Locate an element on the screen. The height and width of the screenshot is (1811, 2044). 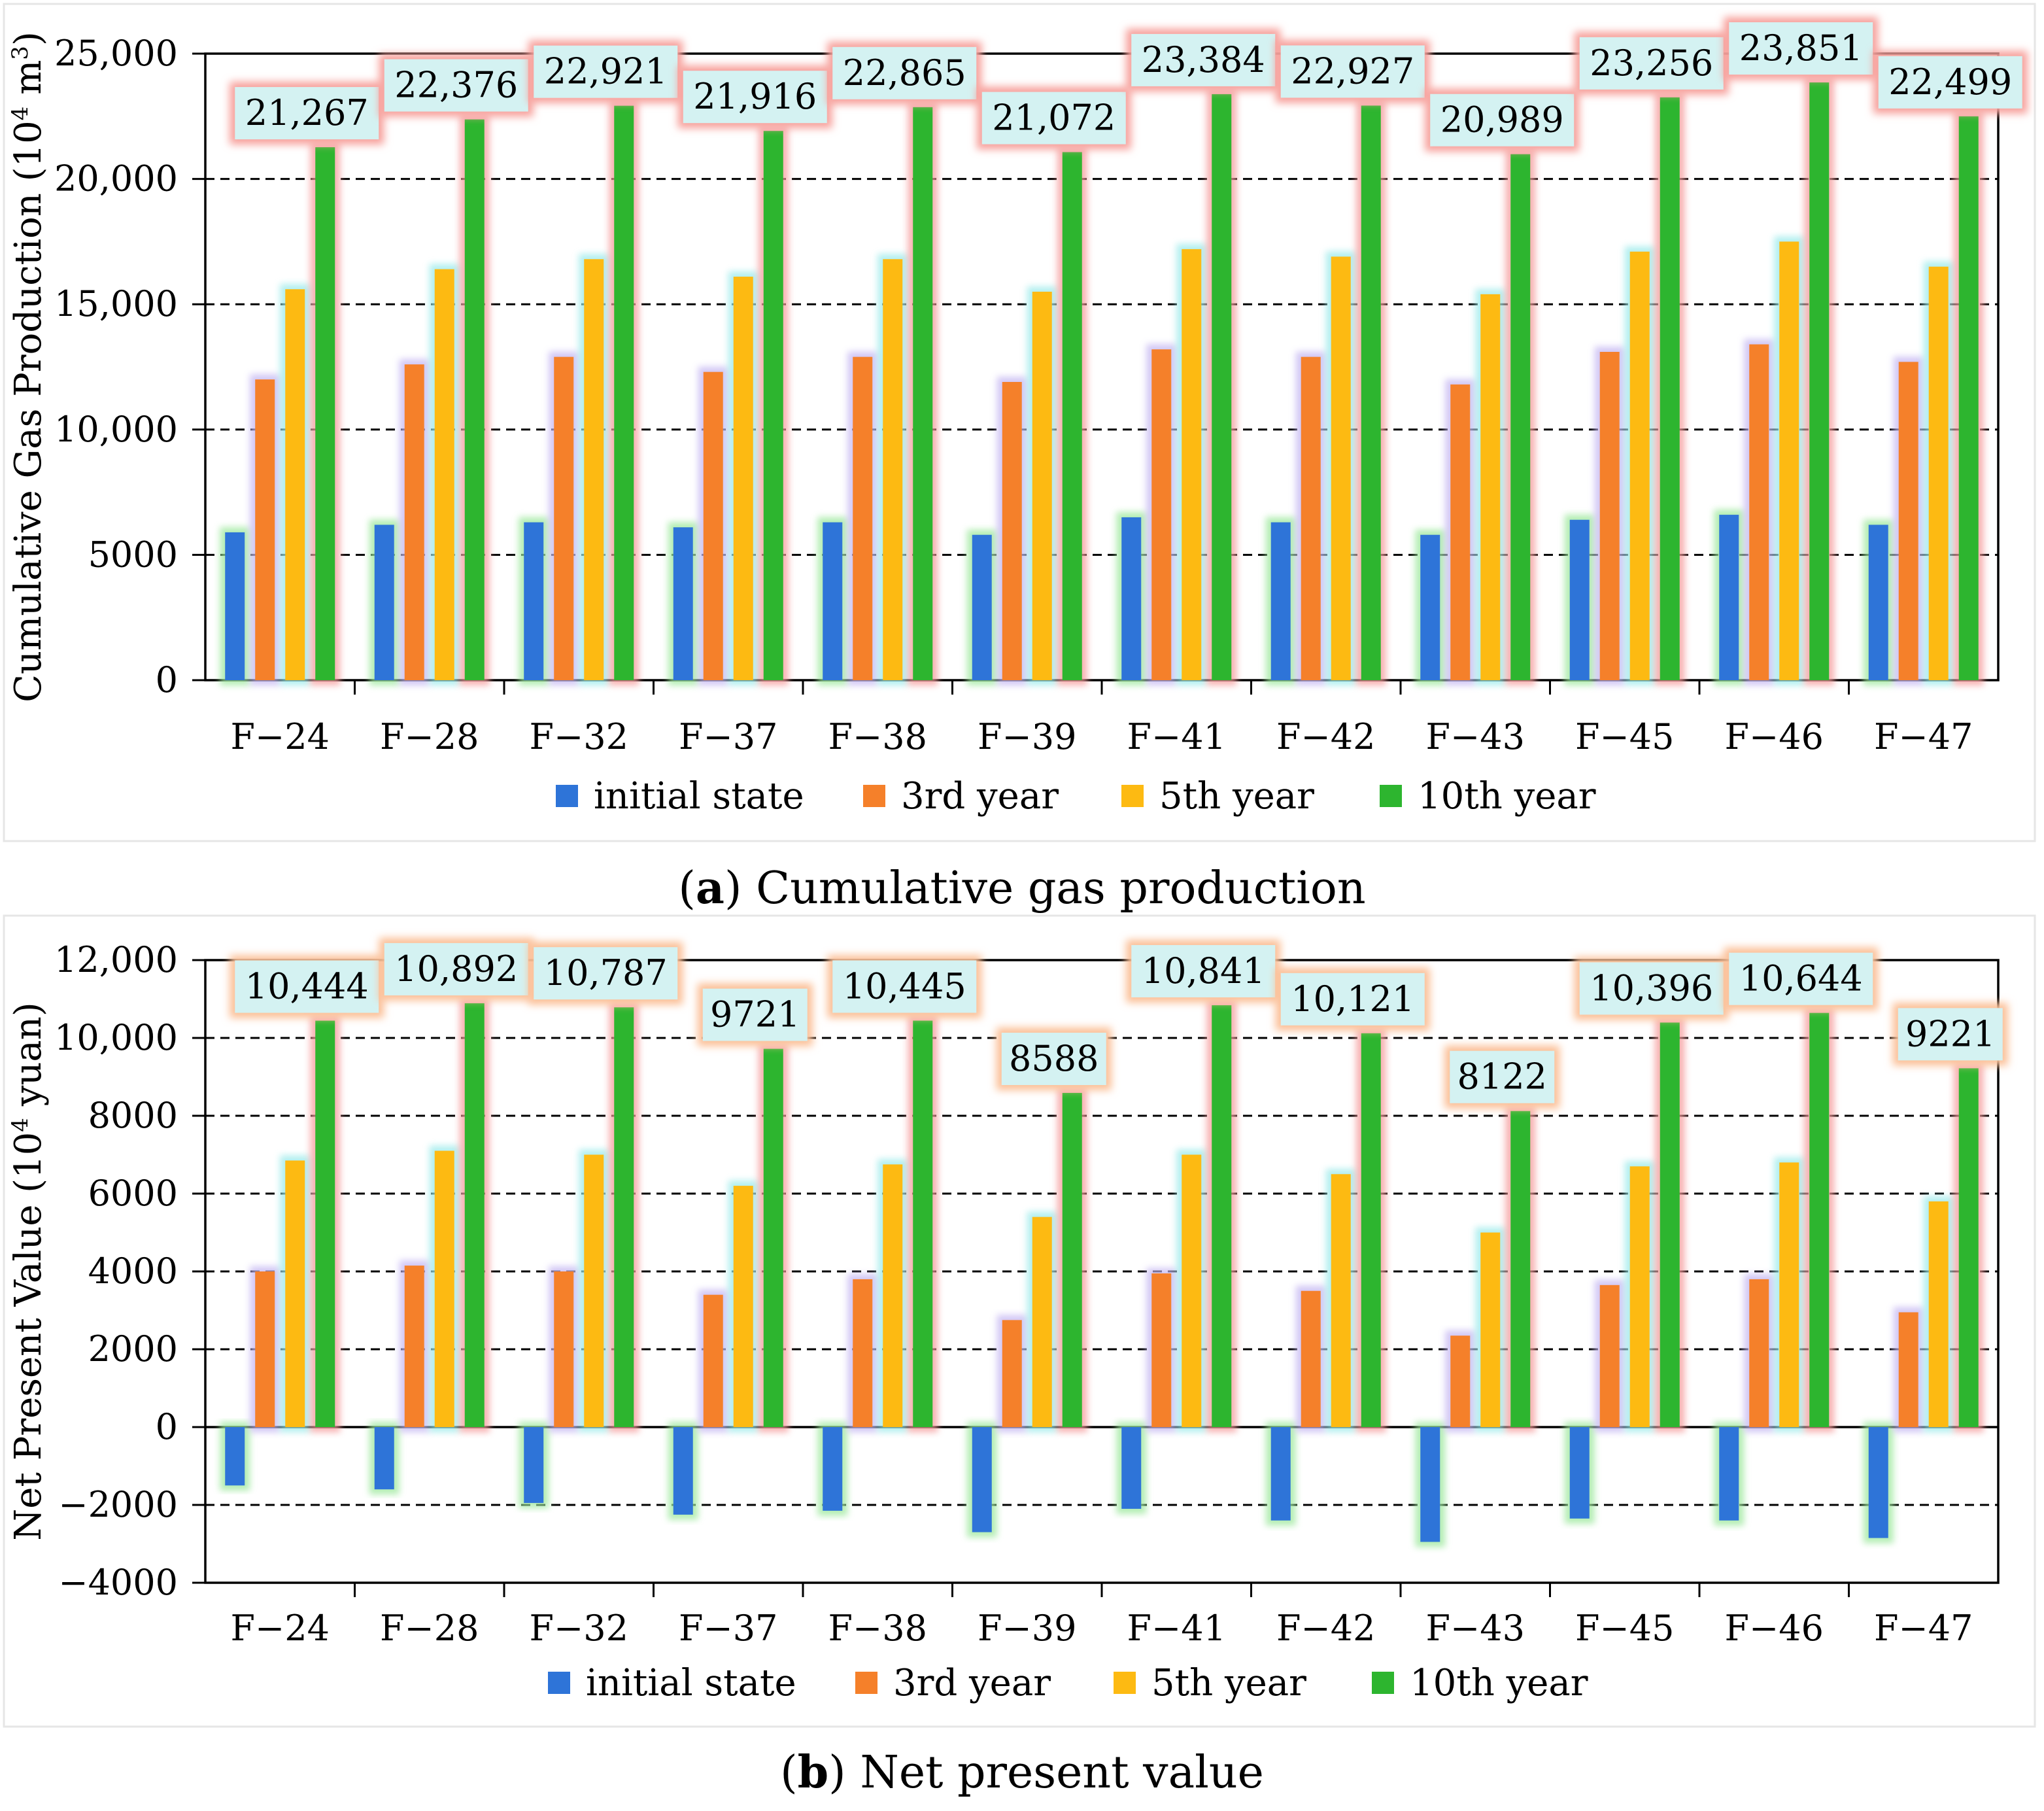
x-tick-label: F−47 is located at coordinates (1924, 737).